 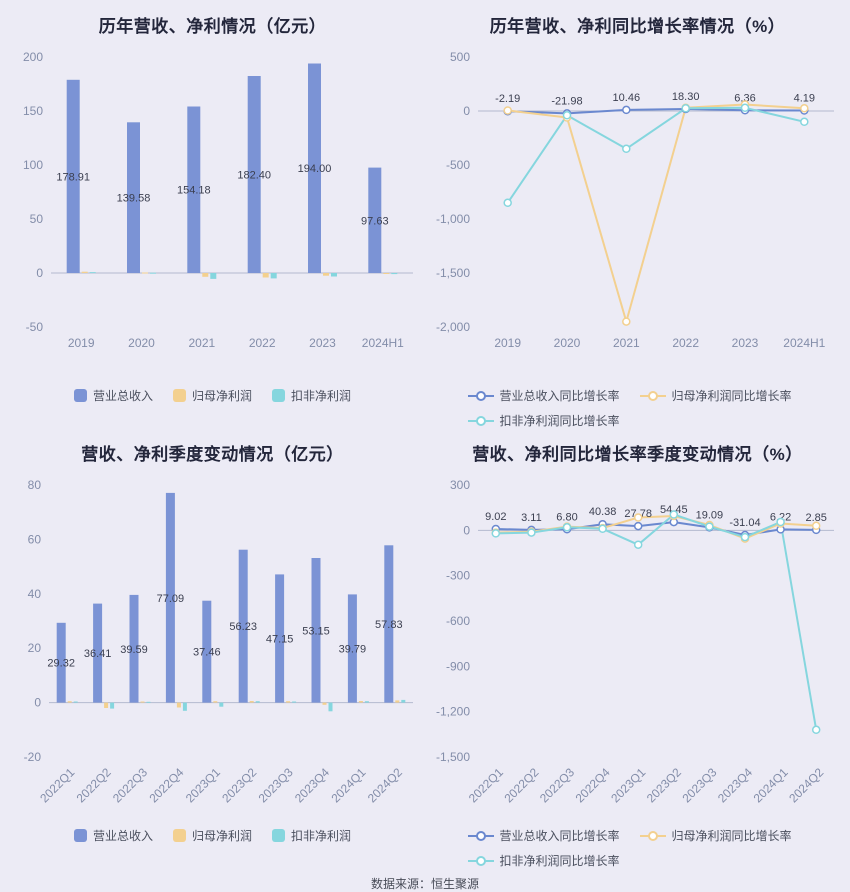 I want to click on x-axis-label: 2023Q1, so click(x=202, y=785).